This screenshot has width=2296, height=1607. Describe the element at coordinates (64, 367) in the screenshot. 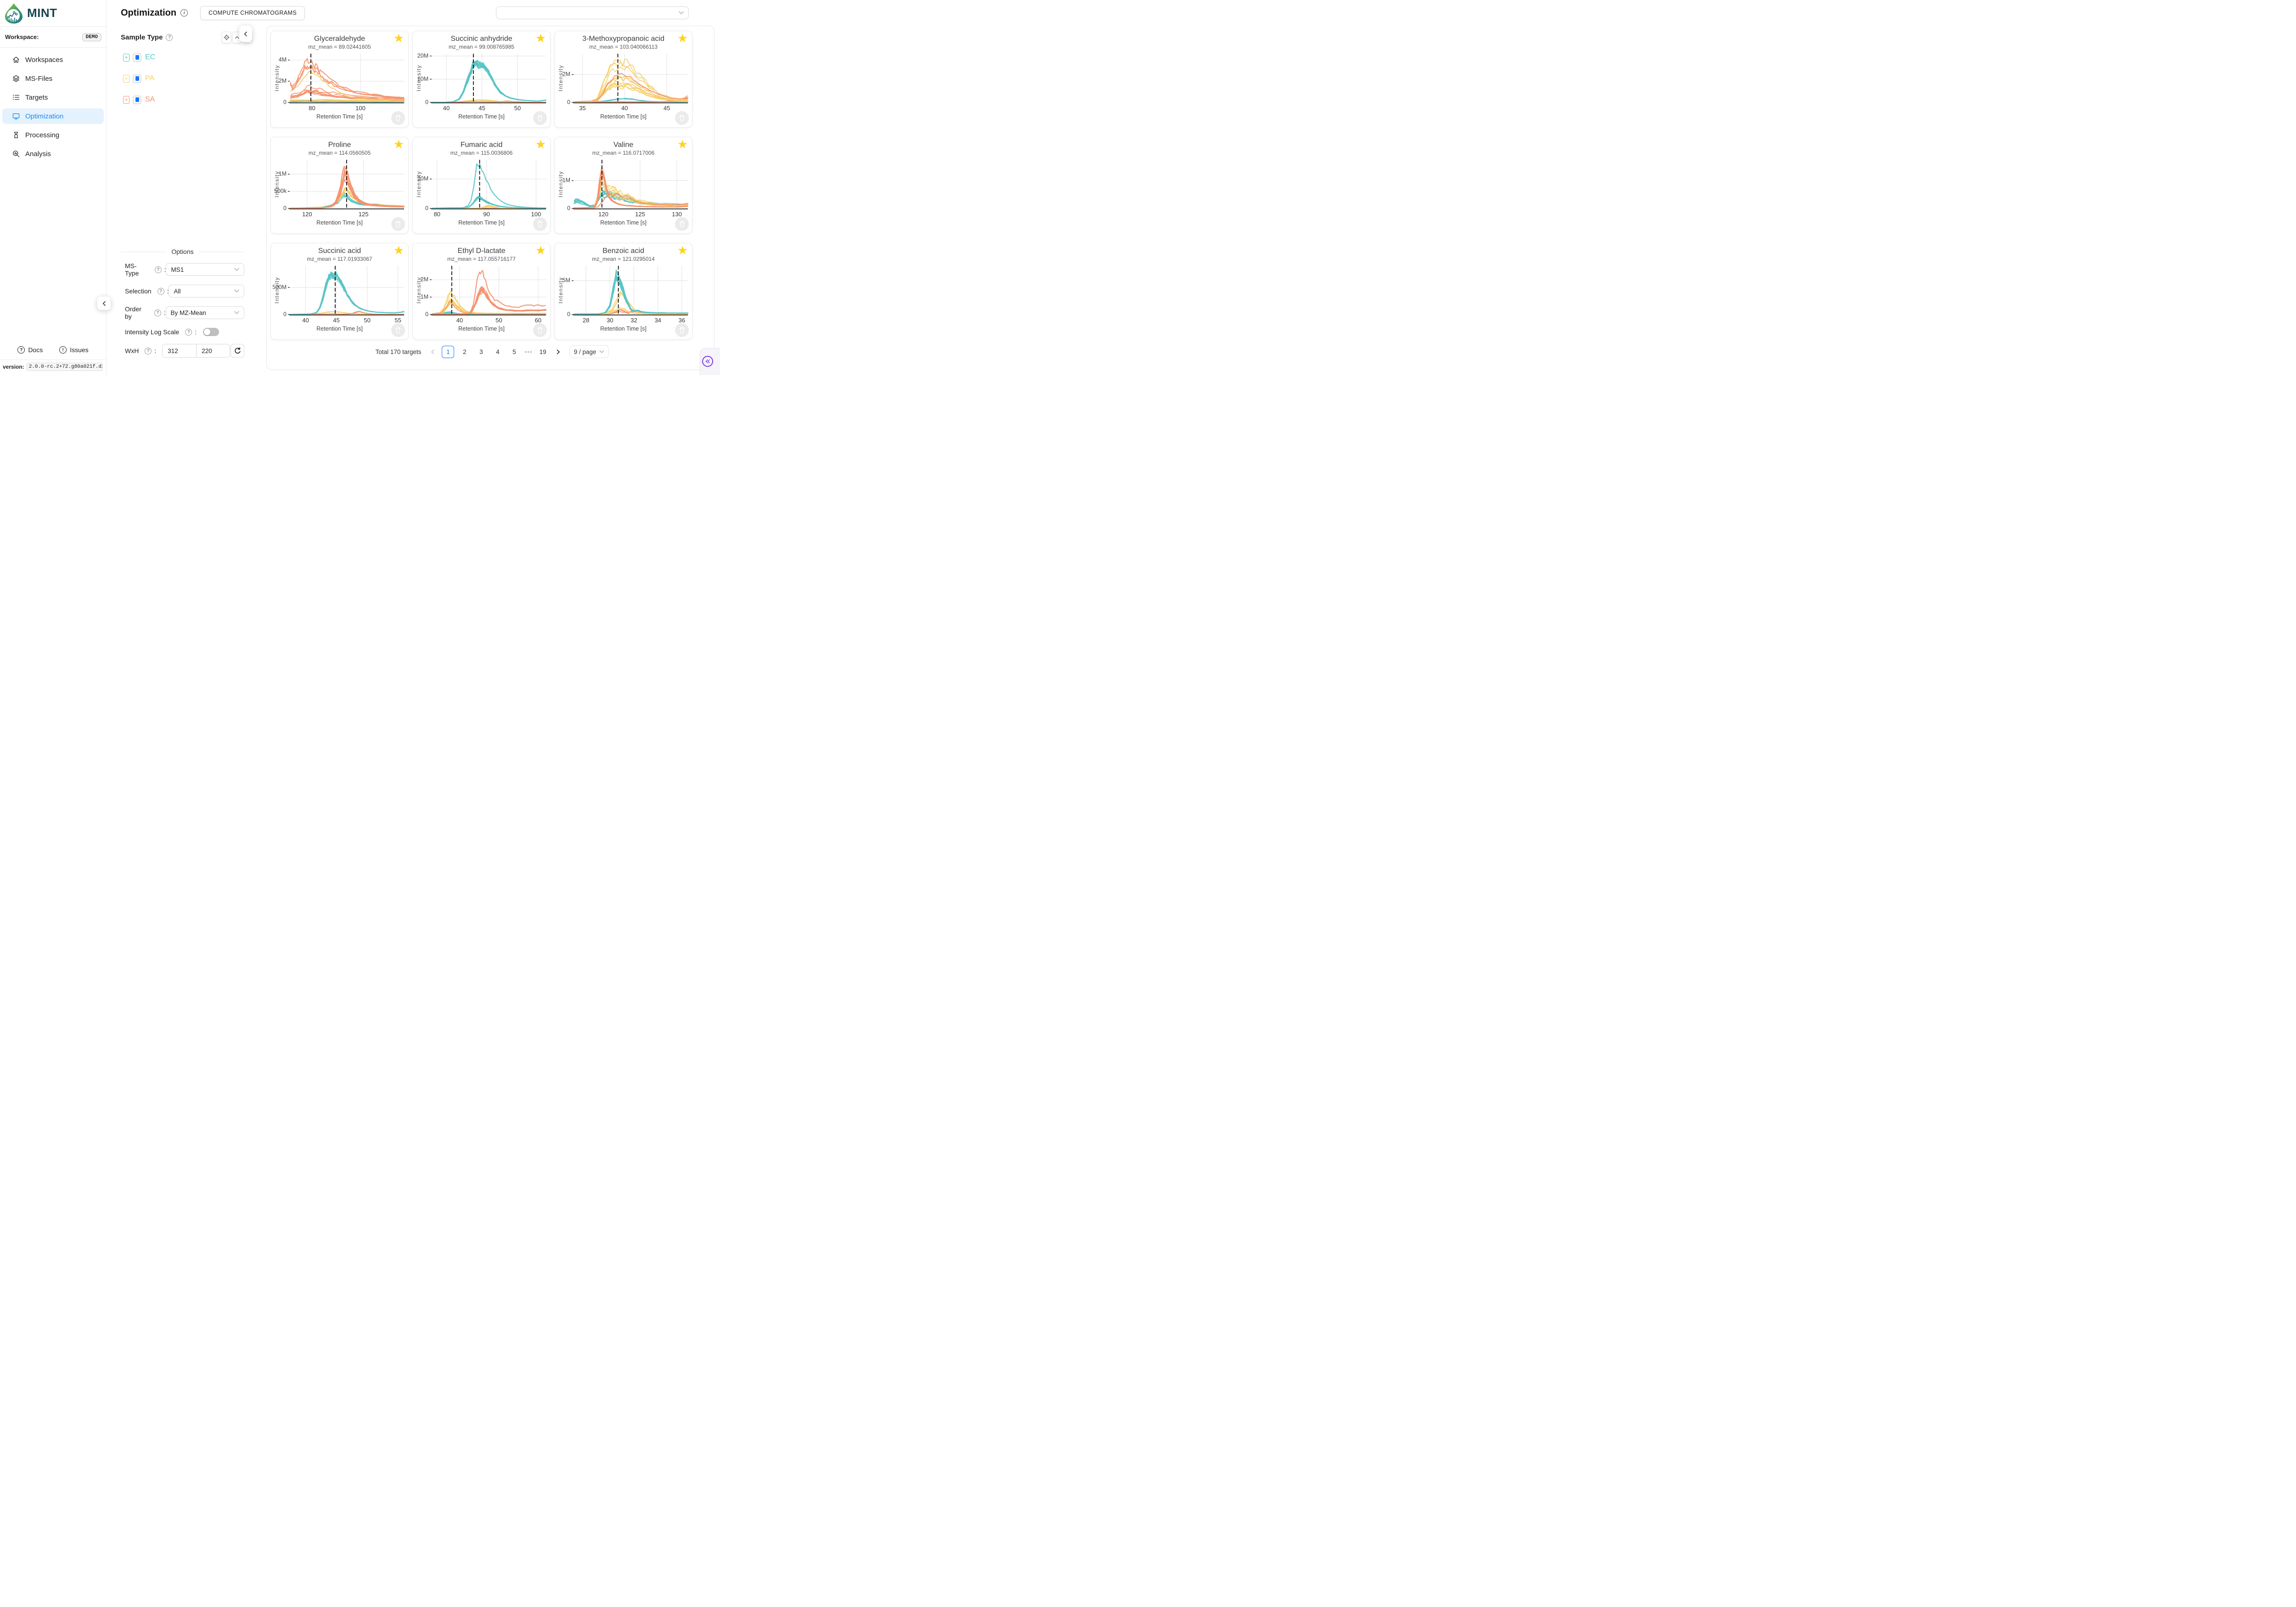

I see `version-value: 2.0.0-rc.2+72.g80a021f.di` at that location.